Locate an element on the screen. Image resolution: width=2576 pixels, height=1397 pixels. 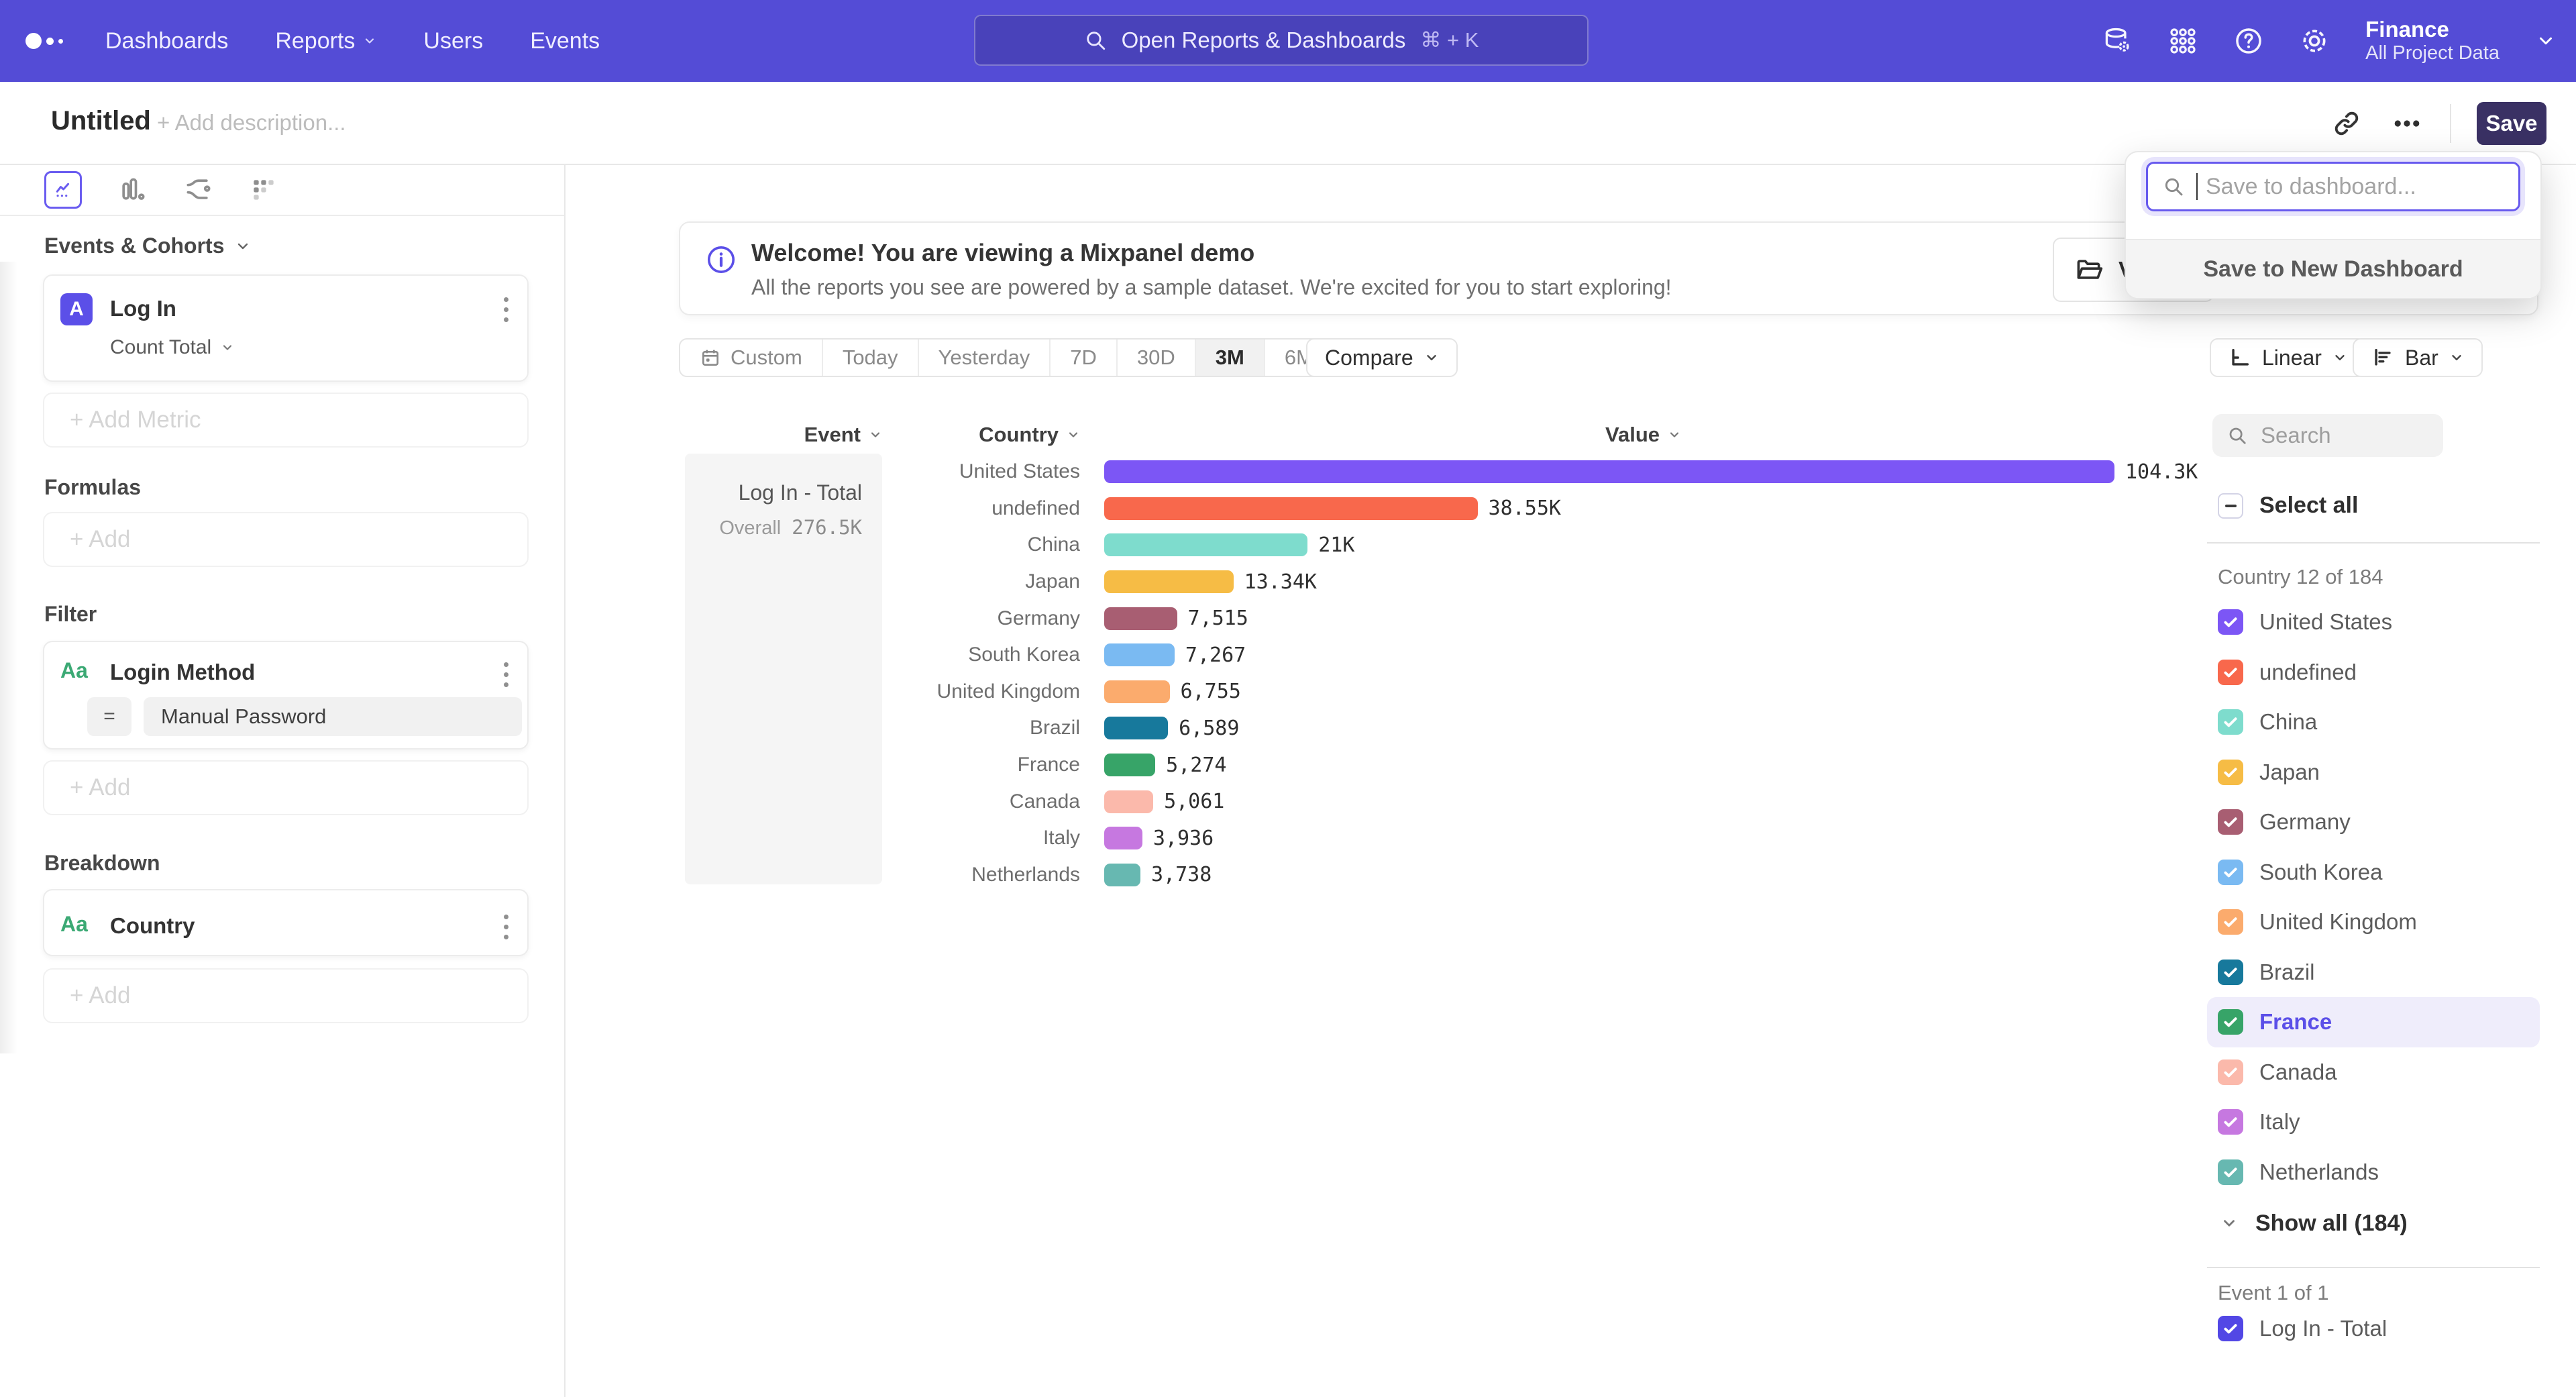
date-tab-custom: Custom is located at coordinates (751, 358).